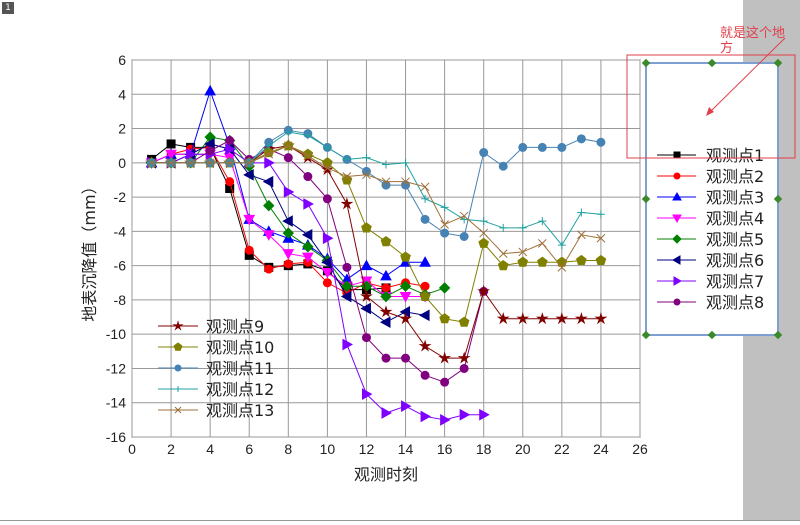  Describe the element at coordinates (240, 368) in the screenshot. I see `legend-label: 观测点11` at that location.